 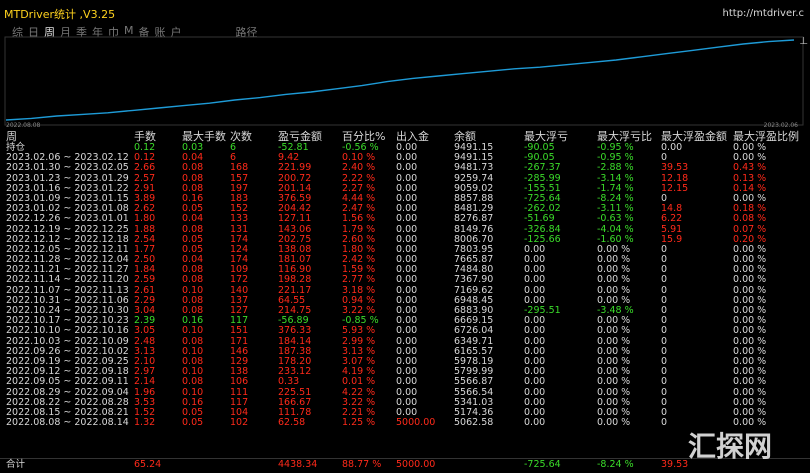 What do you see at coordinates (145, 392) in the screenshot?
I see `cell-lots: 1.96` at bounding box center [145, 392].